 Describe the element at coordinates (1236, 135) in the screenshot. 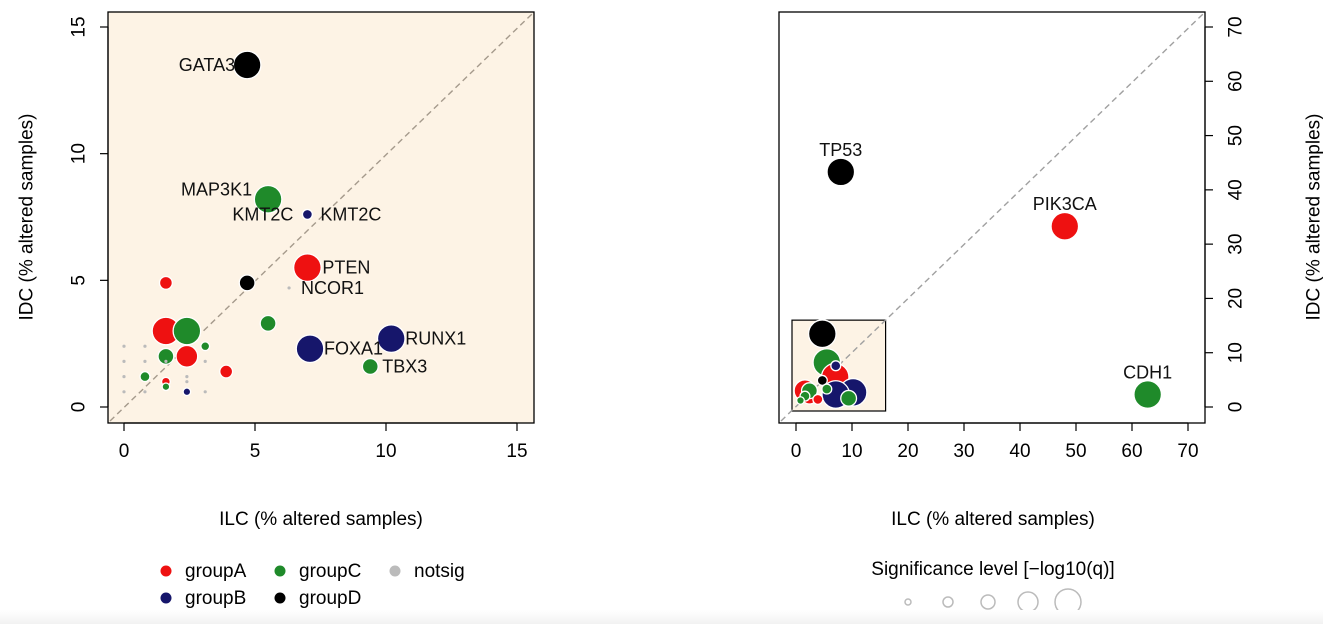

I see `y-tick-label: 50` at that location.